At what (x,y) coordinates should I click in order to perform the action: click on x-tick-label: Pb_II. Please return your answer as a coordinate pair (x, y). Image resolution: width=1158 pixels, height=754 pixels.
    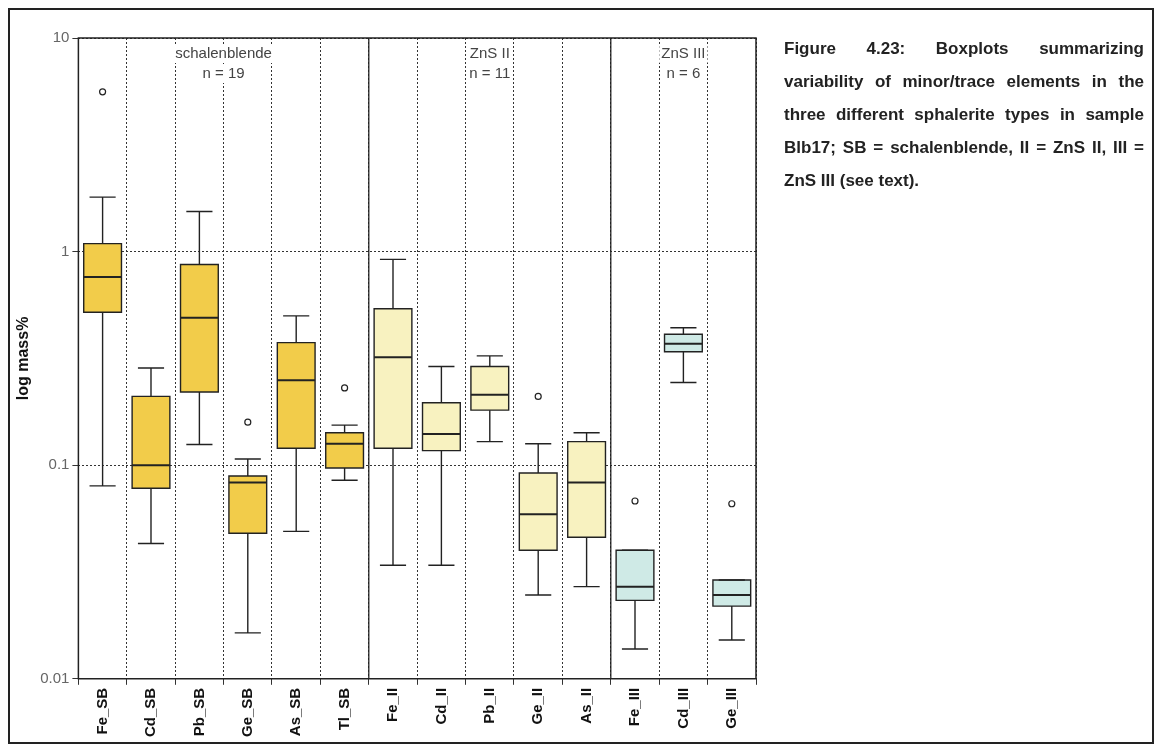
    Looking at the image, I should click on (488, 705).